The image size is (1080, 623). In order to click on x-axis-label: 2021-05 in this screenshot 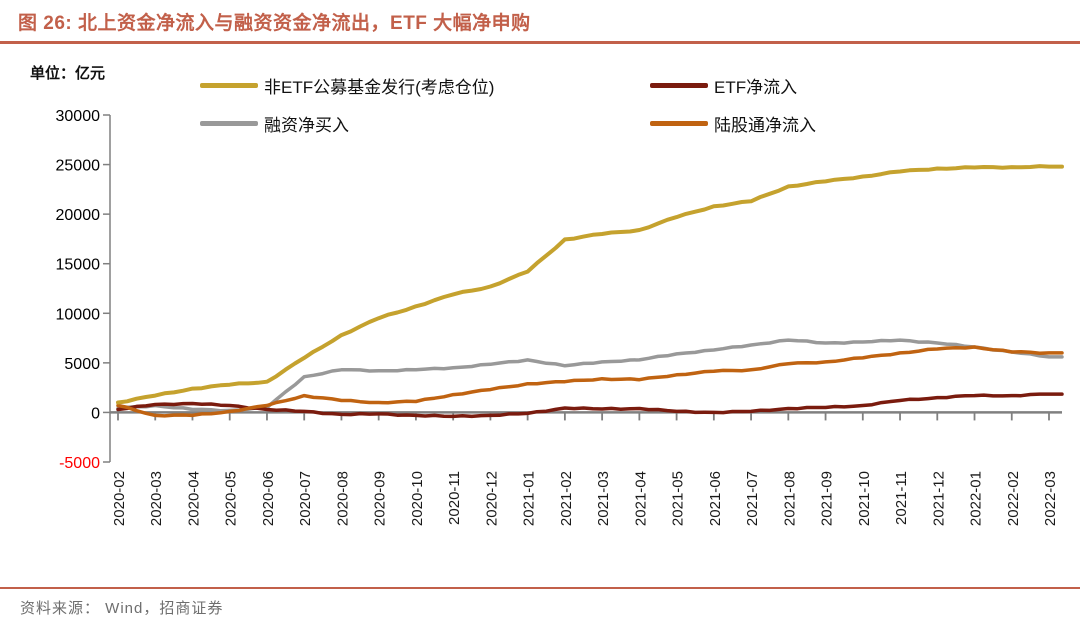, I will do `click(678, 498)`.